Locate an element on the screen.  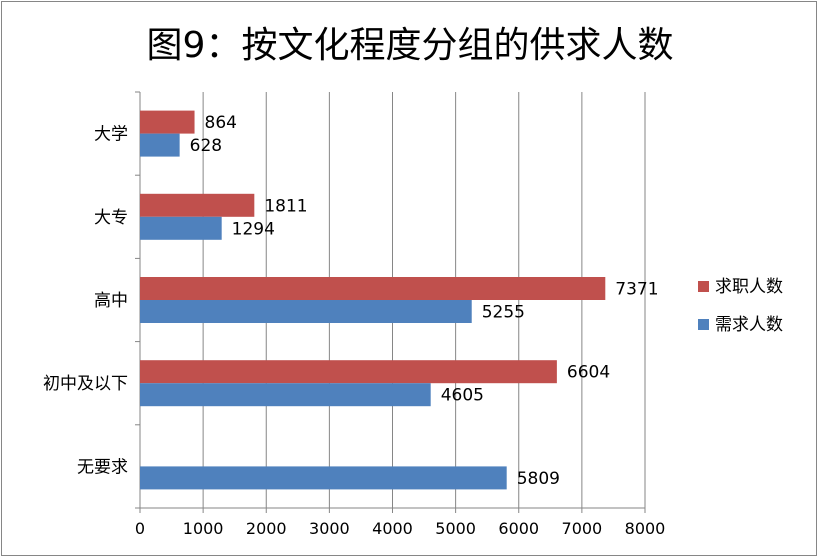
x-tick-label: 7000 is located at coordinates (582, 528).